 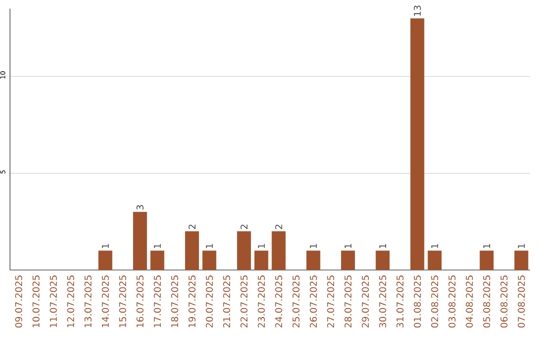 I want to click on x-tick-label: 29.07.2025, so click(x=365, y=302).